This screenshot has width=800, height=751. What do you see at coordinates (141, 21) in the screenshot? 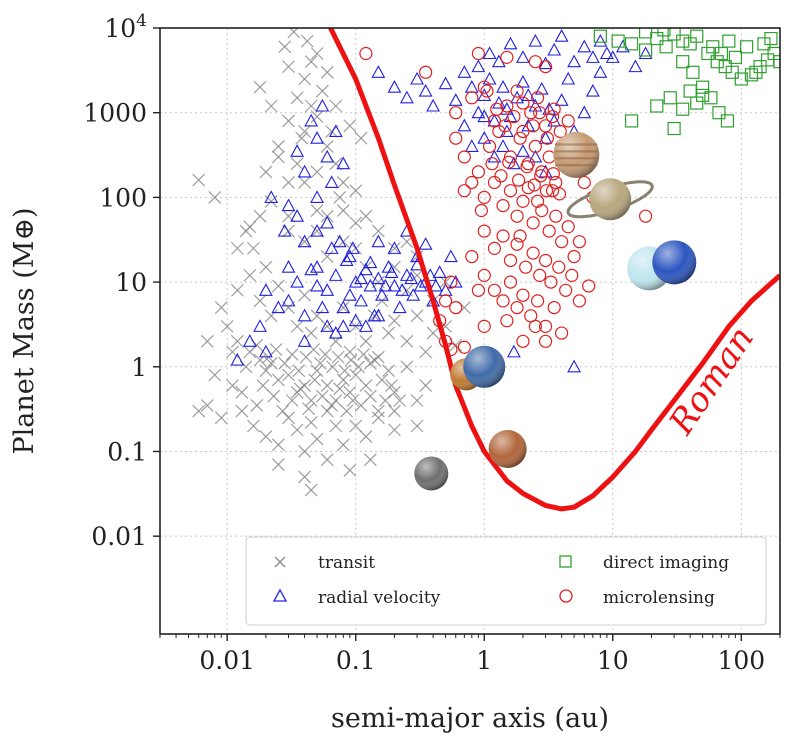
I see `y-top-exponent: 4` at bounding box center [141, 21].